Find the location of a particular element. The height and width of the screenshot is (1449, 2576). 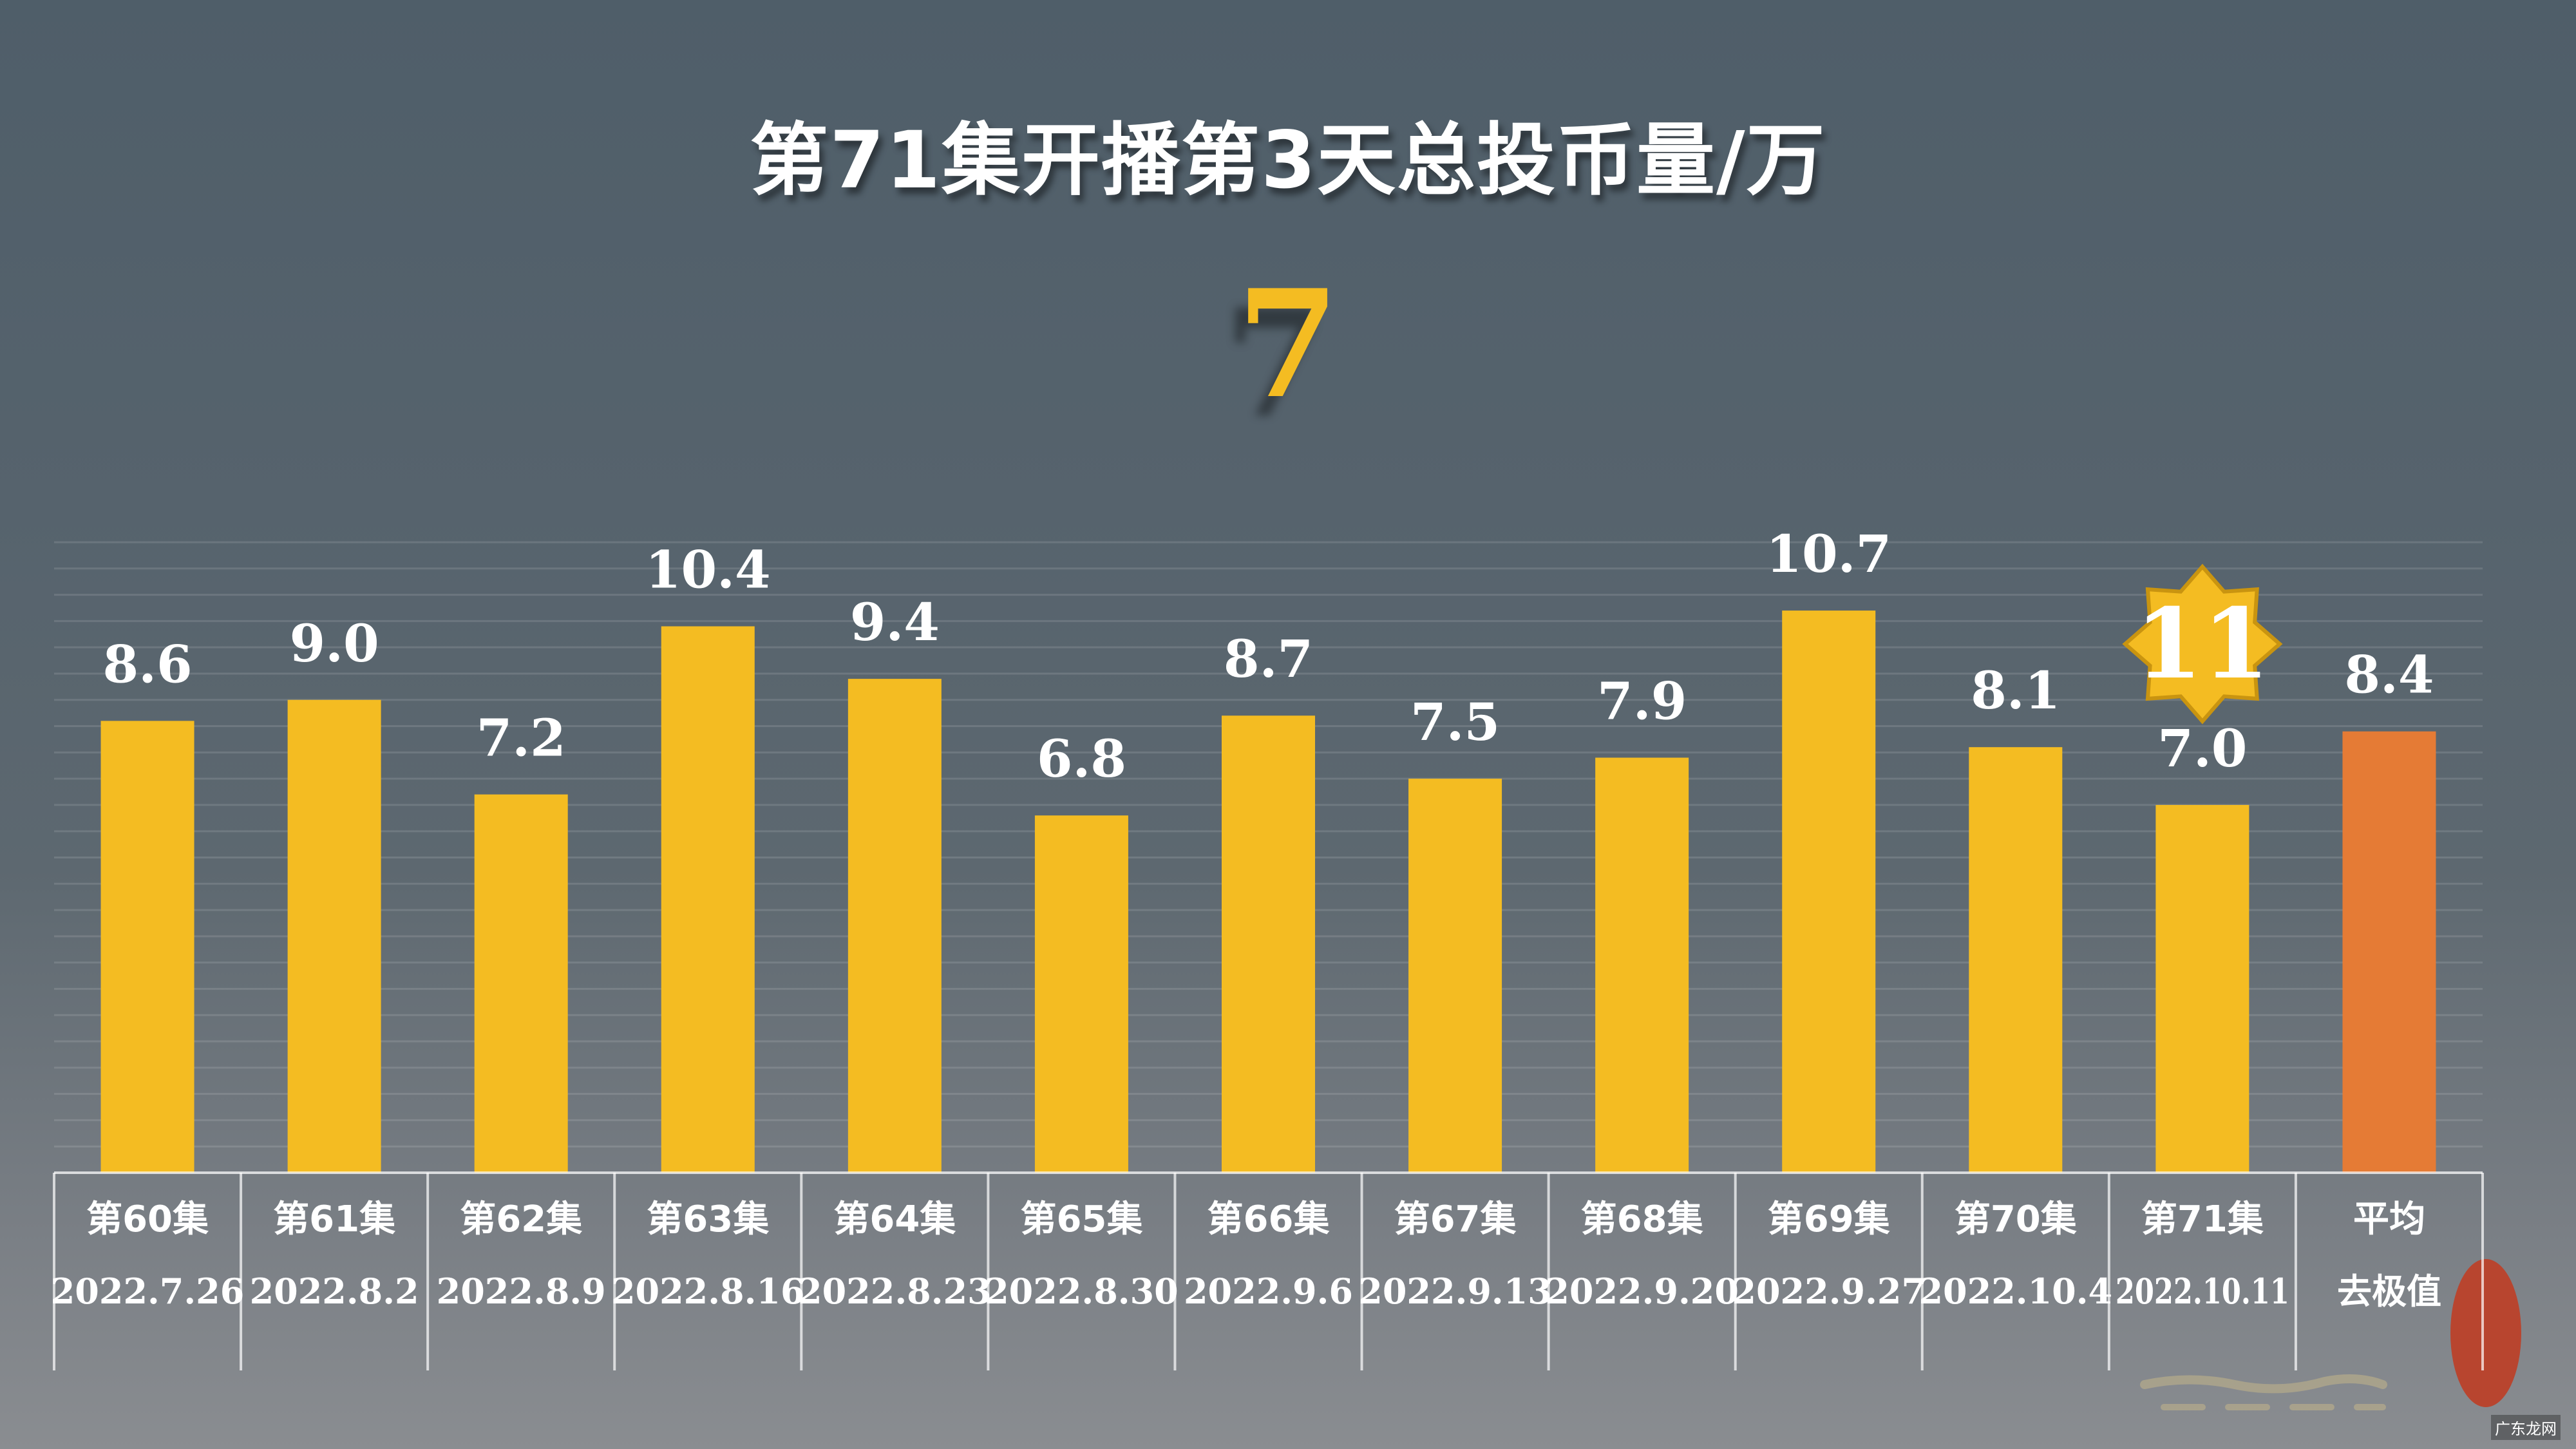

badge-text: 11 is located at coordinates (2203, 644).